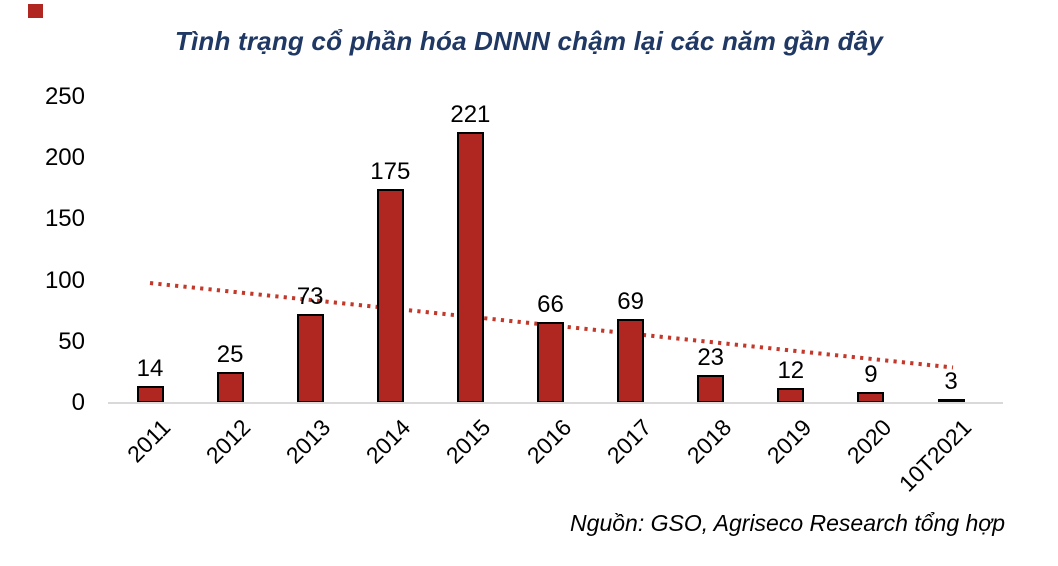 The width and height of the screenshot is (1058, 566). I want to click on bar-value-label: 221, so click(470, 114).